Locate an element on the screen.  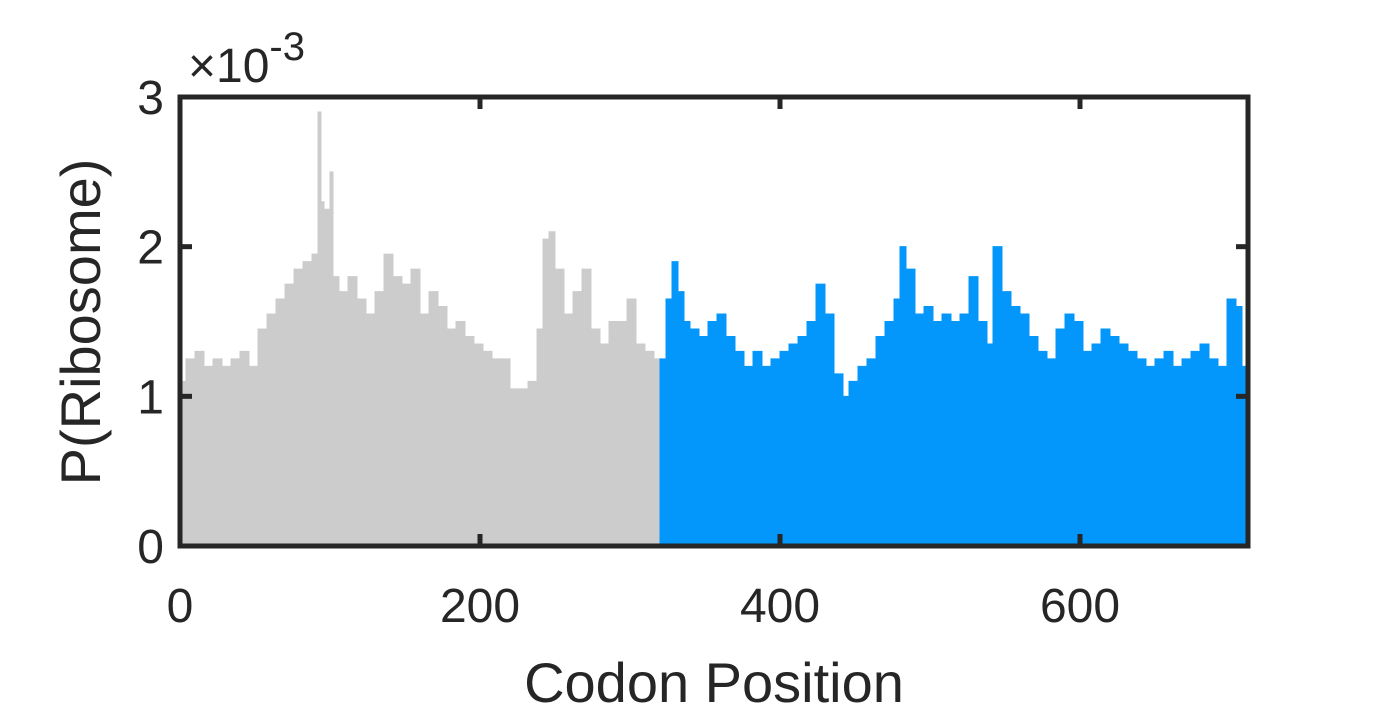
x-tick-label: 400 is located at coordinates (780, 606).